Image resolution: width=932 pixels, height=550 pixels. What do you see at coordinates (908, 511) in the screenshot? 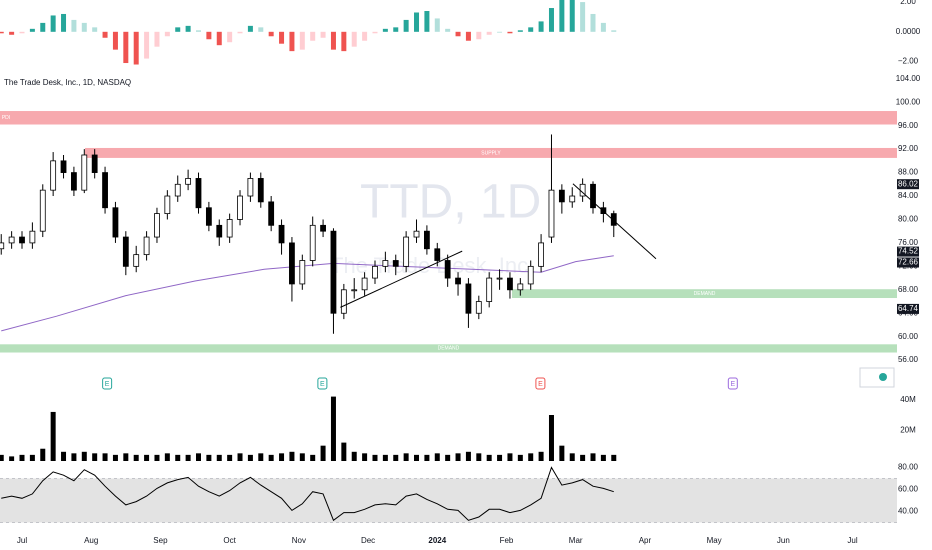
I see `y-tick-label: 40.00` at bounding box center [908, 511].